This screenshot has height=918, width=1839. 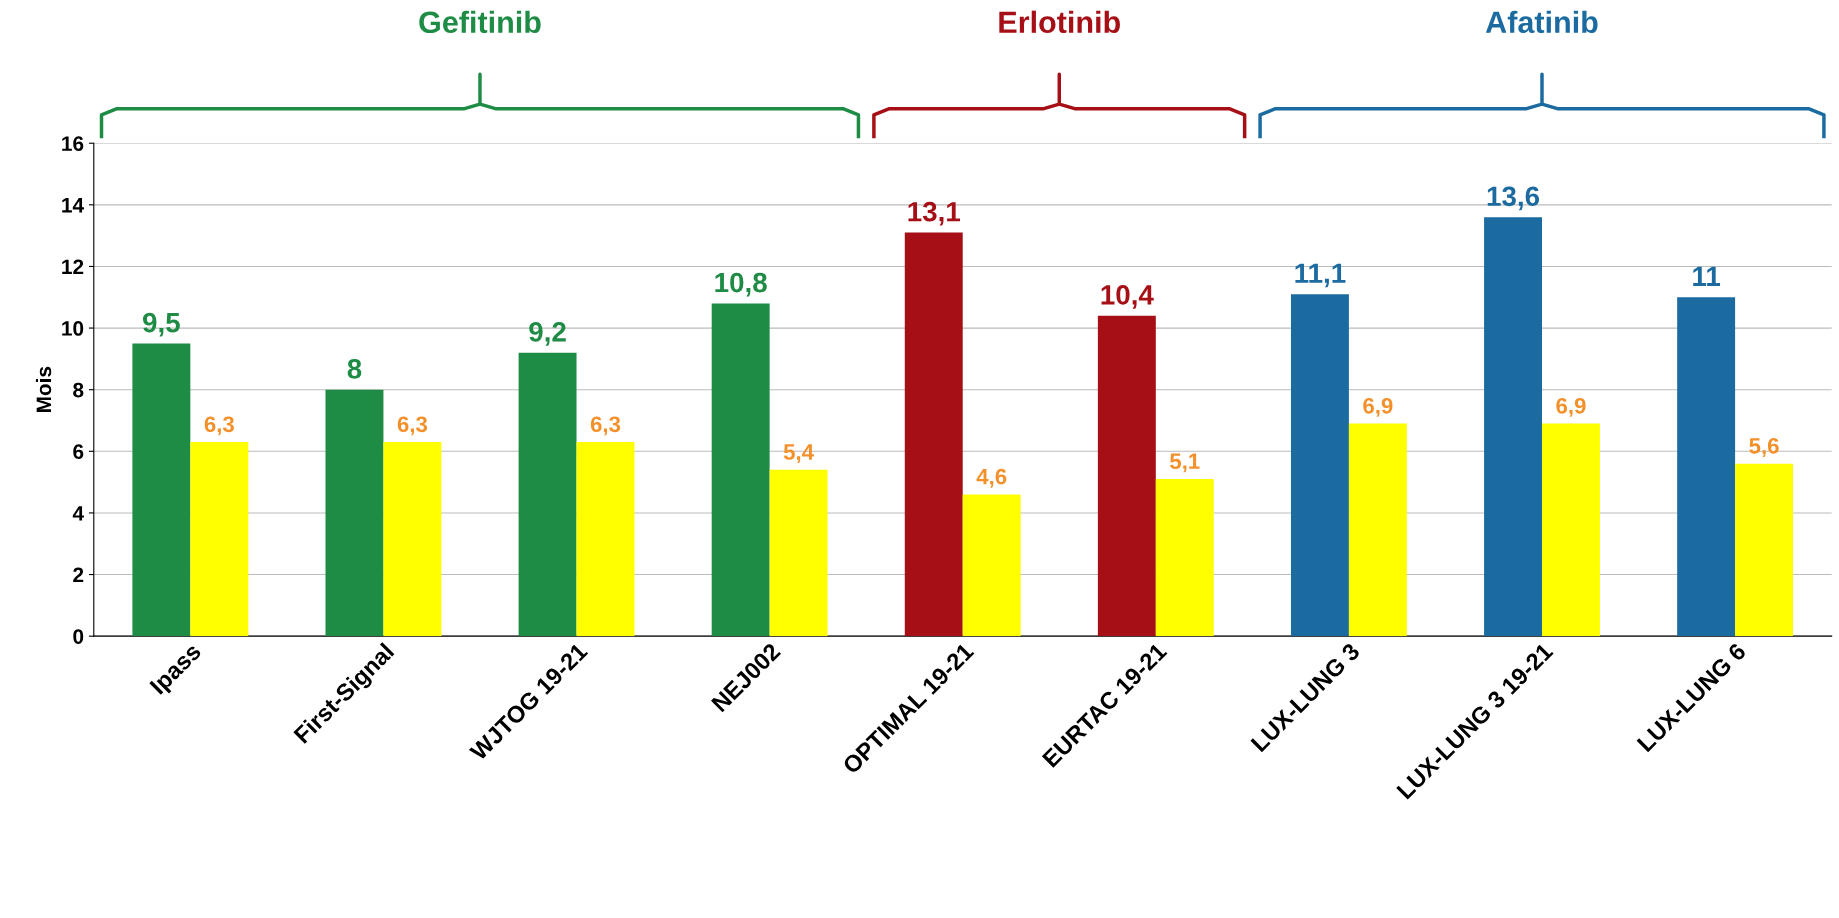 What do you see at coordinates (741, 284) in the screenshot?
I see `data-label: 10,8` at bounding box center [741, 284].